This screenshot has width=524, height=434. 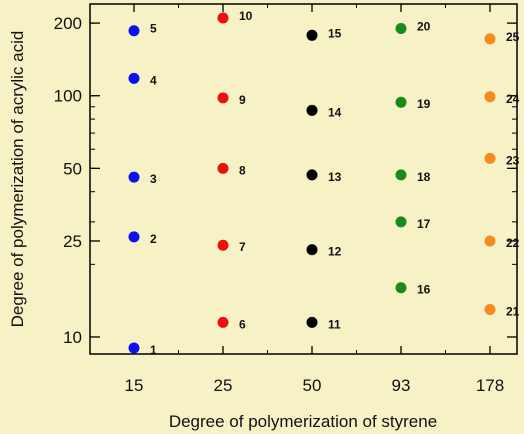 What do you see at coordinates (401, 385) in the screenshot?
I see `x-tick-label: 93` at bounding box center [401, 385].